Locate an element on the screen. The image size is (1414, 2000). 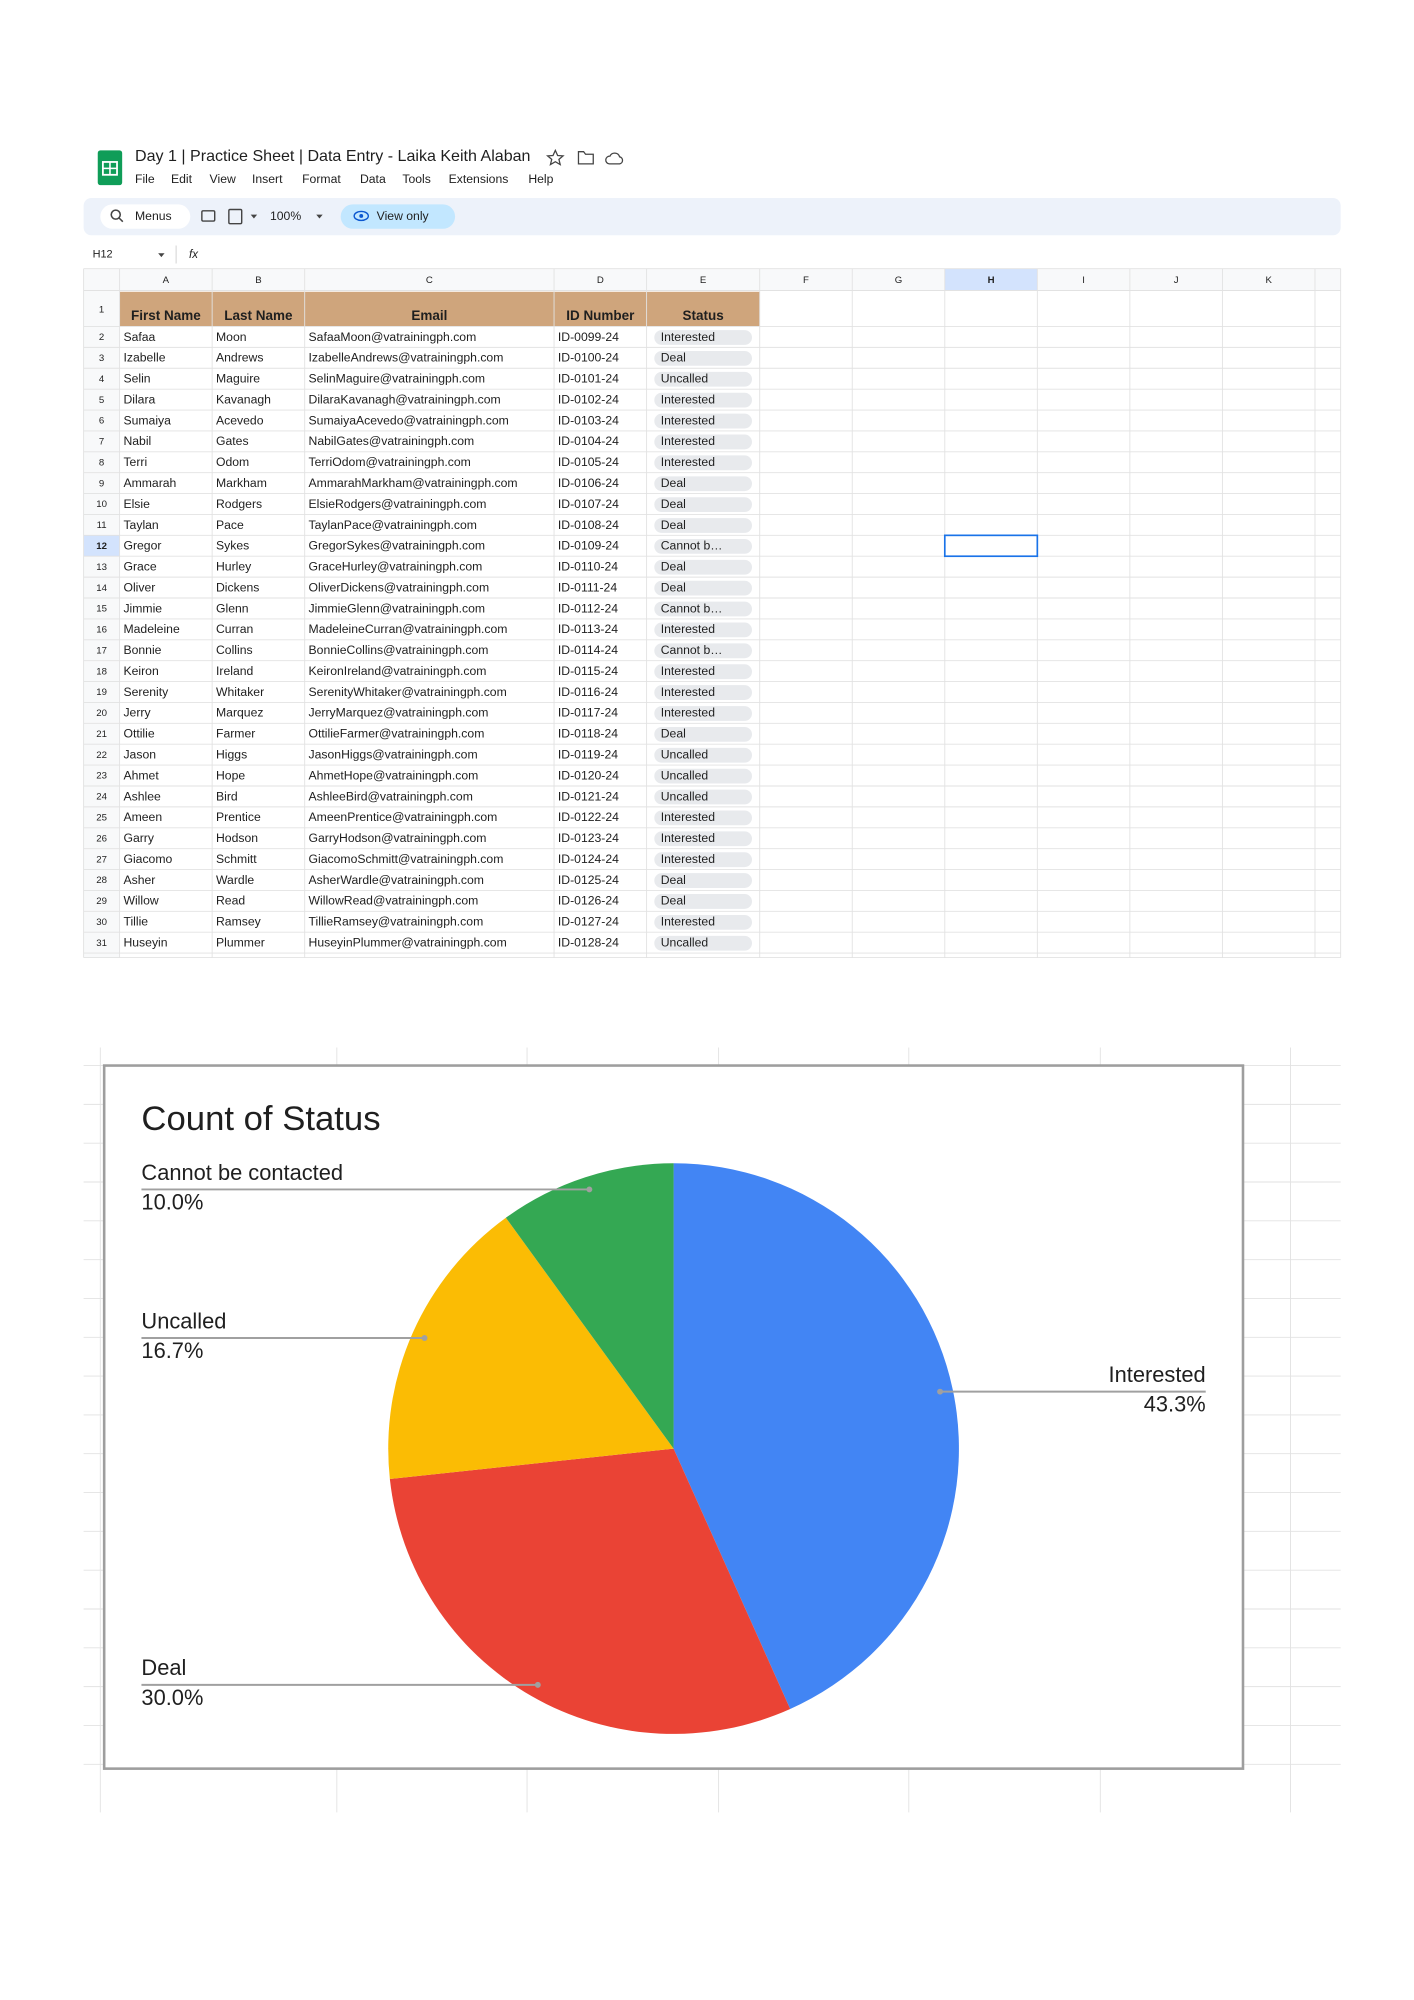
table-cell: ID-0112-24 is located at coordinates (588, 608).